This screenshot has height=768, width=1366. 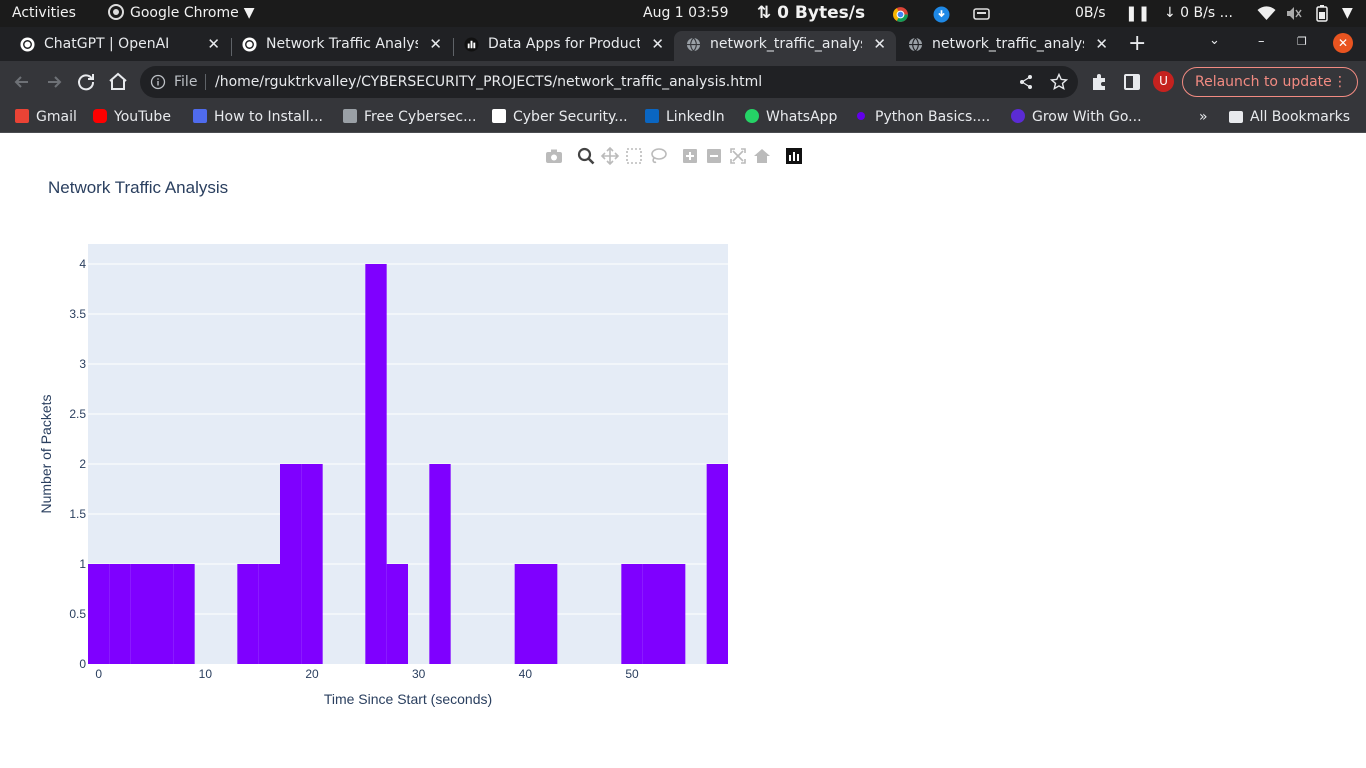 I want to click on site-logo-icon, so click(x=1018, y=116).